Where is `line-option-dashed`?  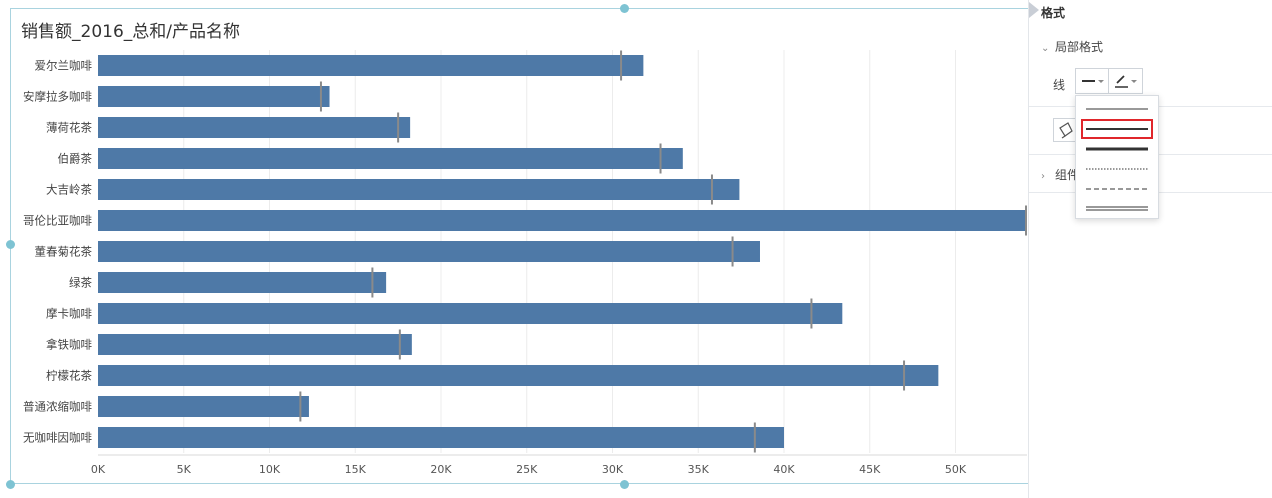 line-option-dashed is located at coordinates (1117, 189).